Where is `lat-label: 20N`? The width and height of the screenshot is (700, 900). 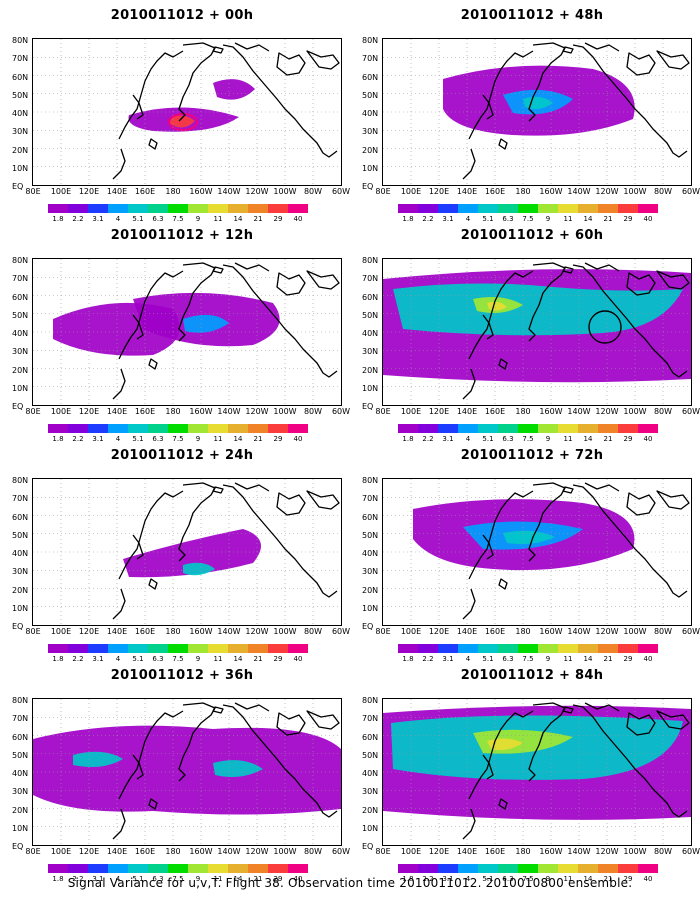
lat-label: 20N is located at coordinates (370, 810).